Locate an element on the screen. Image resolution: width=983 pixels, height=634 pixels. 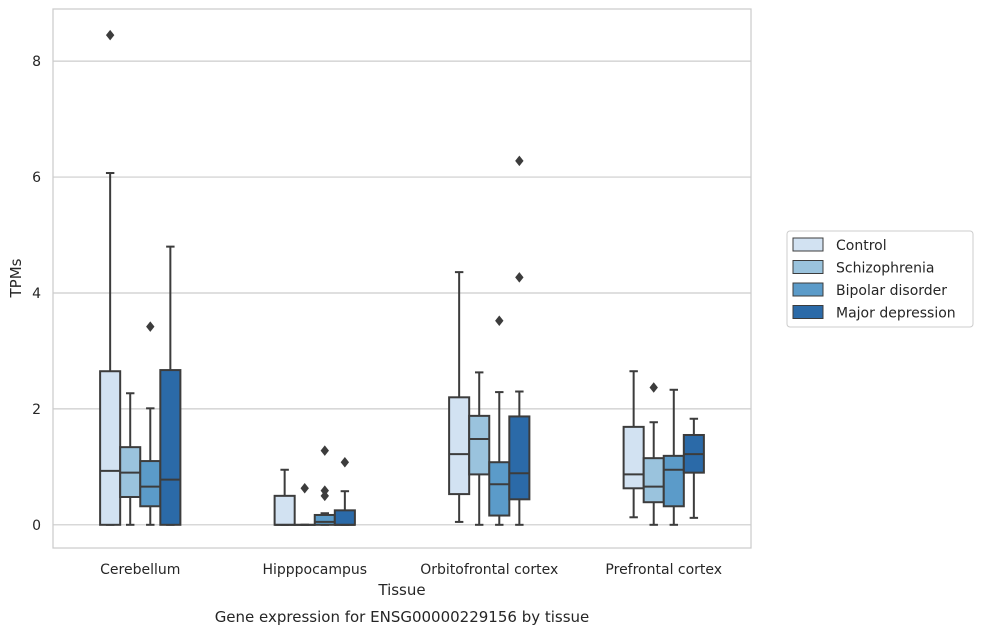
y-axis-label: TPMs is located at coordinates (16, 278).